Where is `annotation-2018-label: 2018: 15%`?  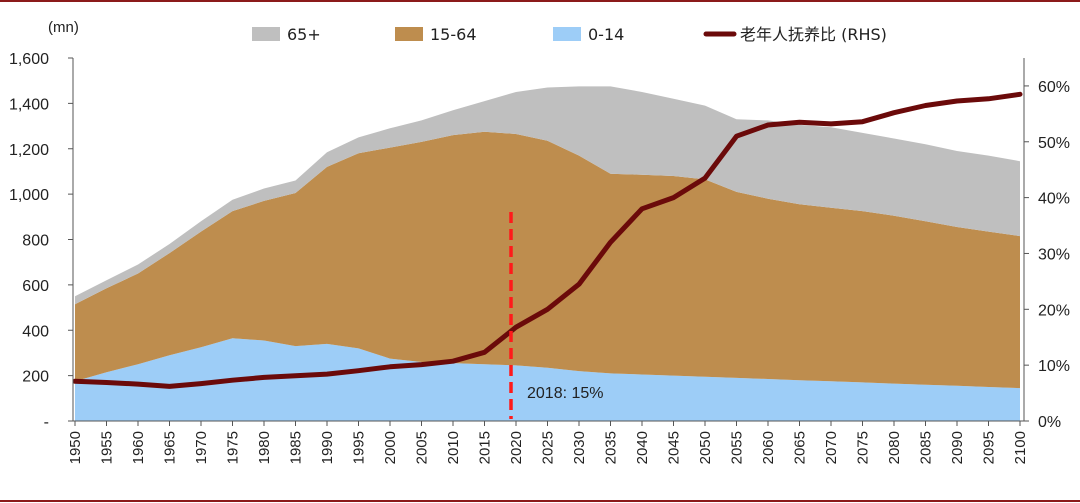 annotation-2018-label: 2018: 15% is located at coordinates (565, 393).